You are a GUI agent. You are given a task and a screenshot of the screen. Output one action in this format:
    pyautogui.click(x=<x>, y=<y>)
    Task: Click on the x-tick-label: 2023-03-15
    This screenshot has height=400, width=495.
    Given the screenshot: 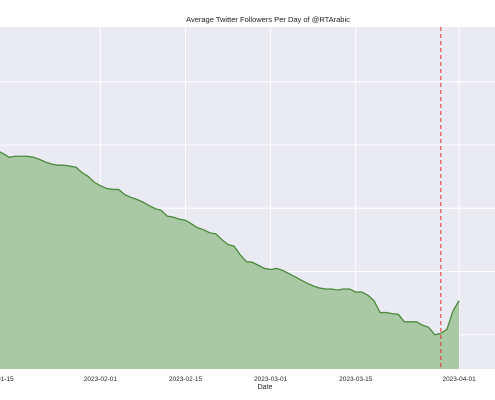 What is the action you would take?
    pyautogui.click(x=356, y=379)
    